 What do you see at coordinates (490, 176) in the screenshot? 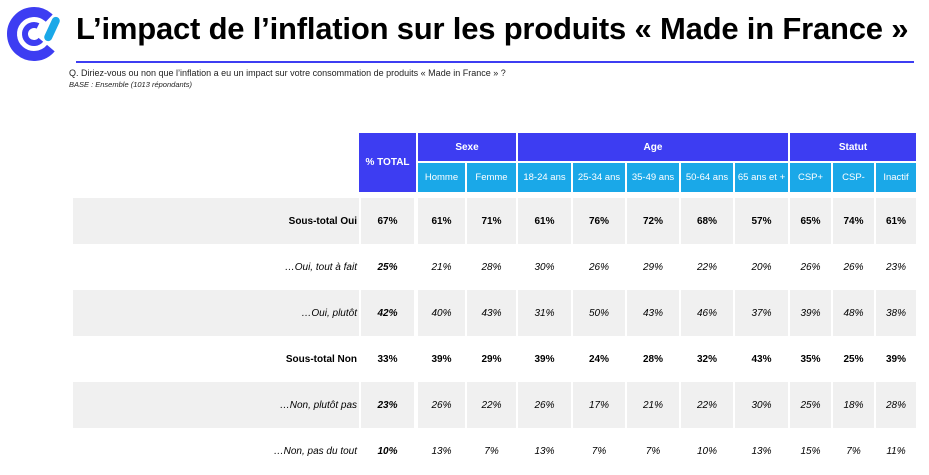
I see `column-header: Femme` at bounding box center [490, 176].